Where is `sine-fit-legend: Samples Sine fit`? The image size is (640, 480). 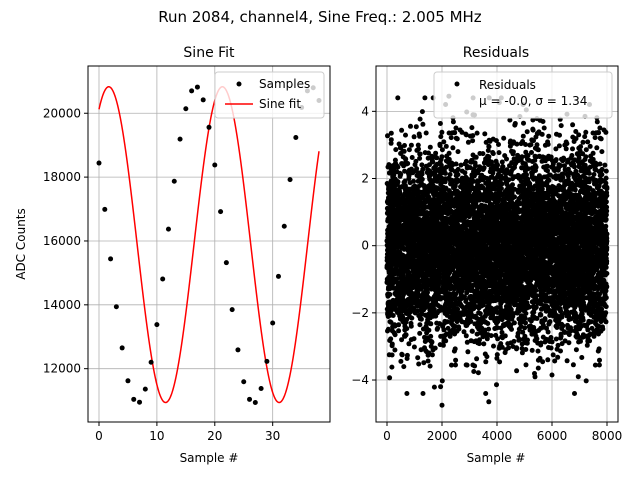
sine-fit-legend: Samples Sine fit is located at coordinates (269, 95).